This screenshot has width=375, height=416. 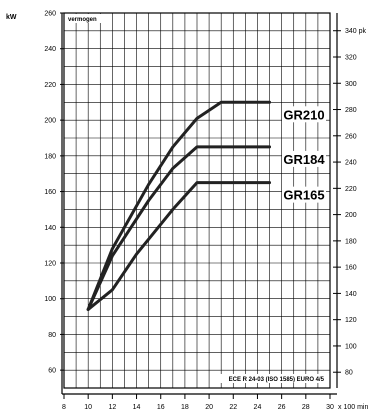 I want to click on x-tick-label: 26, so click(x=282, y=407).